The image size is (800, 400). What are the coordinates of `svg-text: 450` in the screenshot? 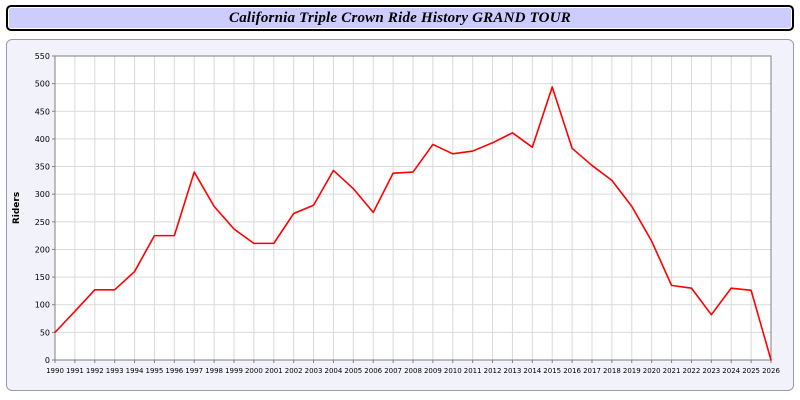 It's located at (42, 111).